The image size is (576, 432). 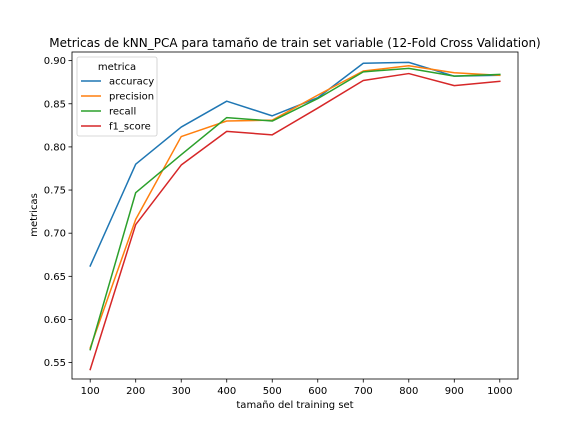 I want to click on x-tick-label: 100, so click(x=90, y=391).